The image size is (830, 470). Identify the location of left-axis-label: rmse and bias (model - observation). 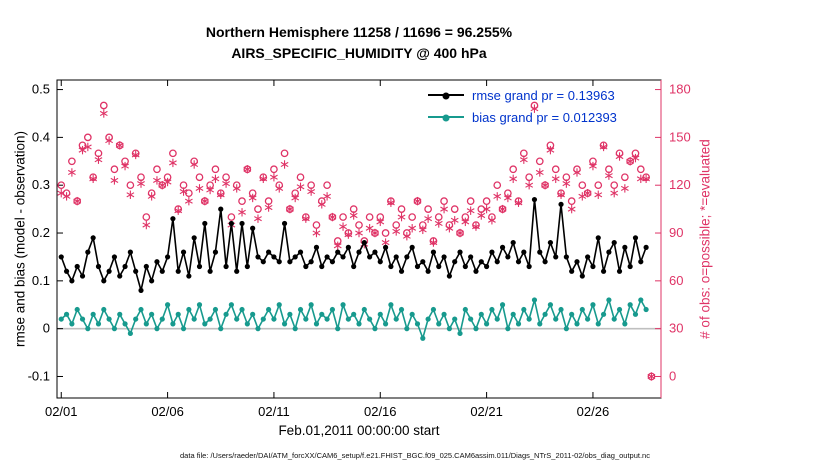
(20, 239).